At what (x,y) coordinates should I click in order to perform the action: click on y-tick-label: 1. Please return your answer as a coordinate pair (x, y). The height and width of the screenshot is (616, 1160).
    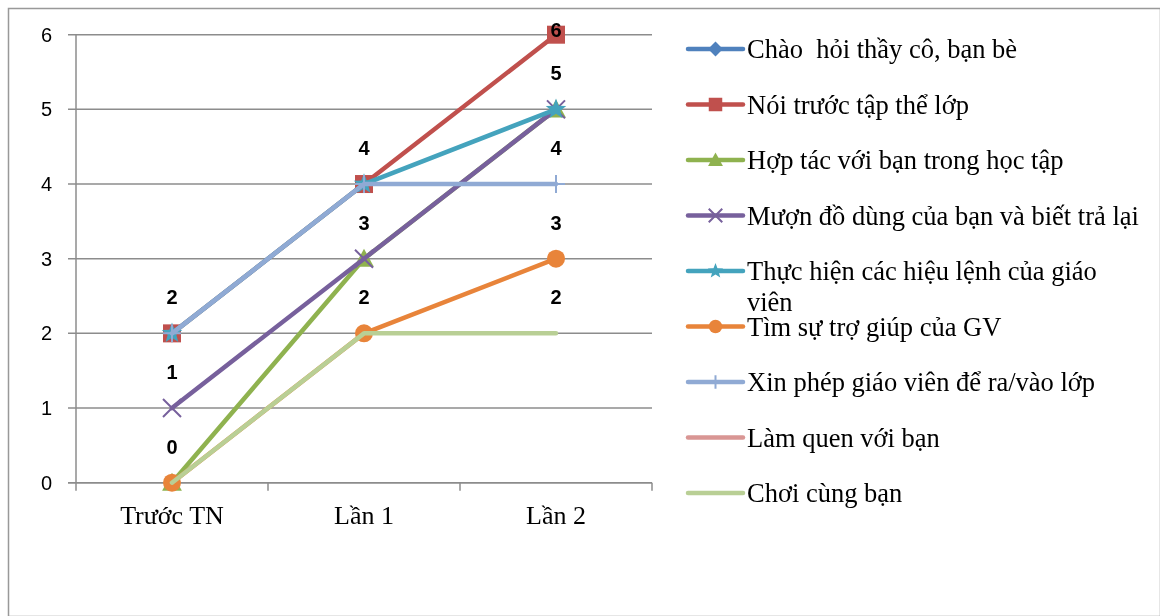
    Looking at the image, I should click on (46, 408).